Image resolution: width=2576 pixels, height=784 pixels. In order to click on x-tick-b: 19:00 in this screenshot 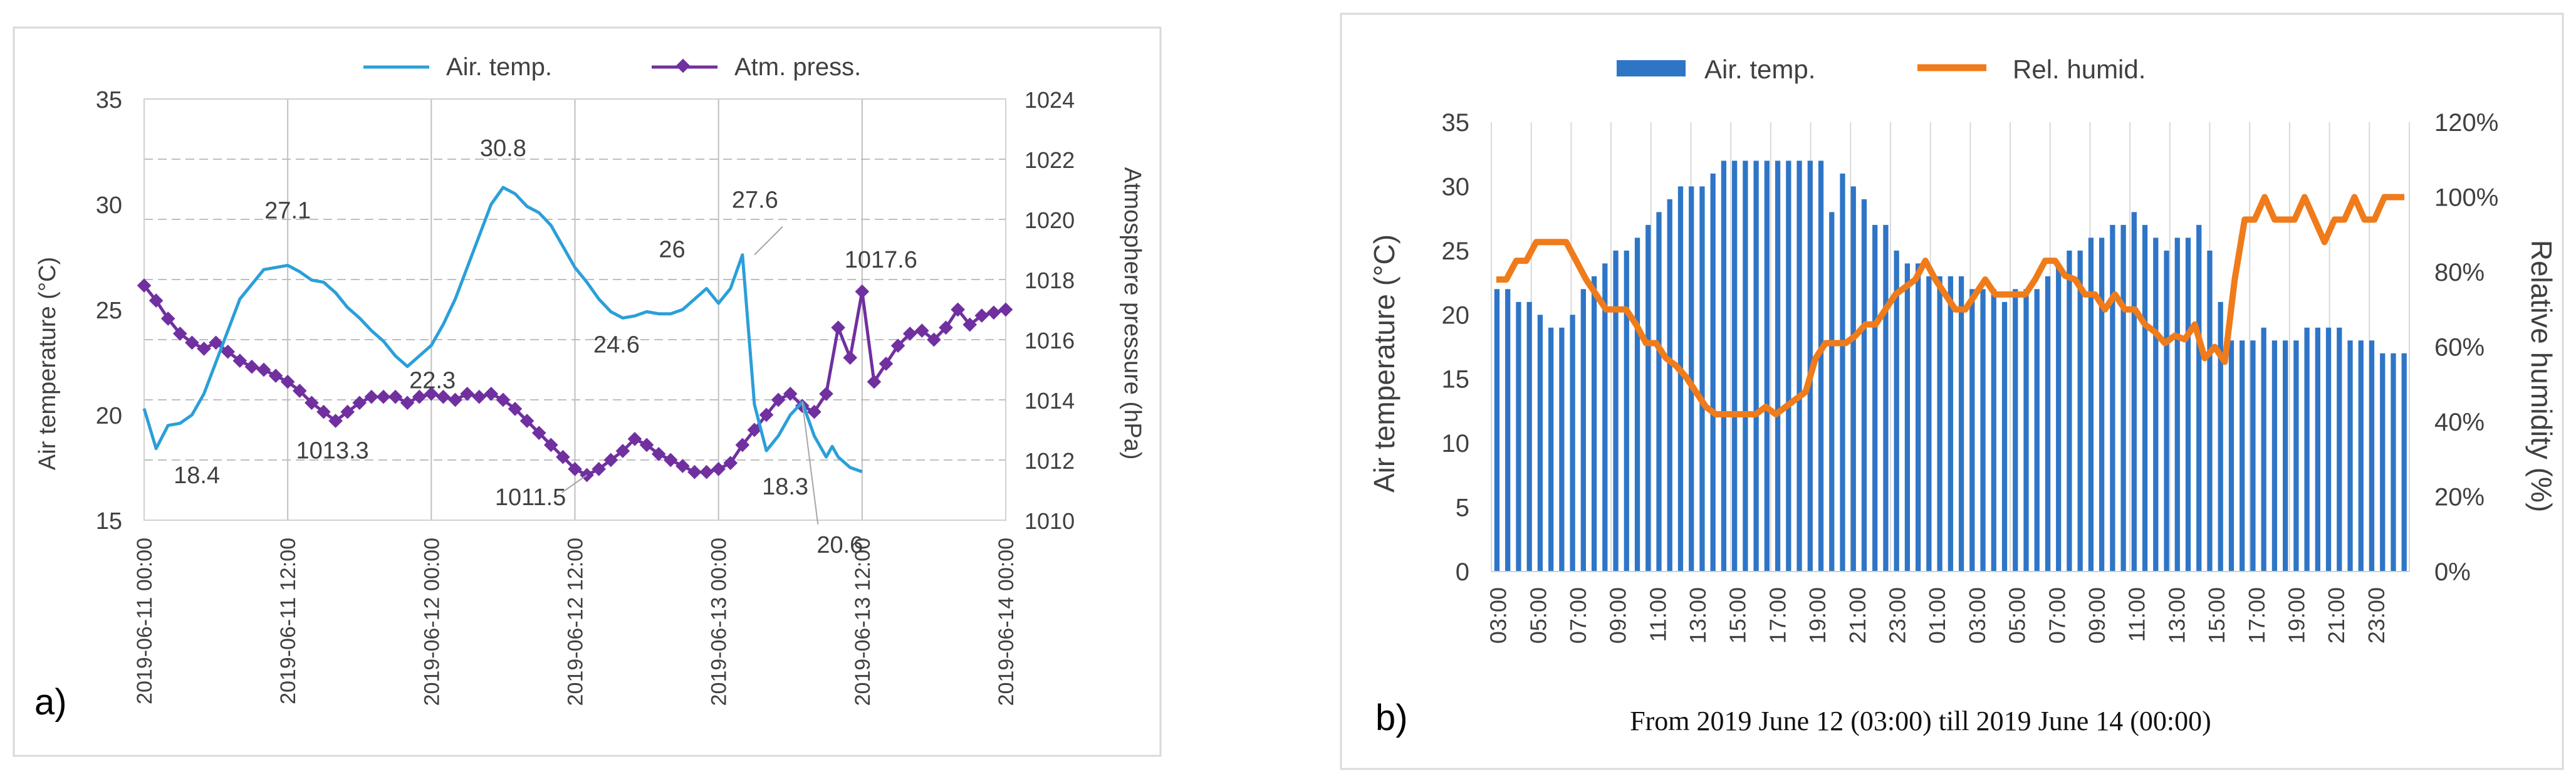, I will do `click(1817, 615)`.